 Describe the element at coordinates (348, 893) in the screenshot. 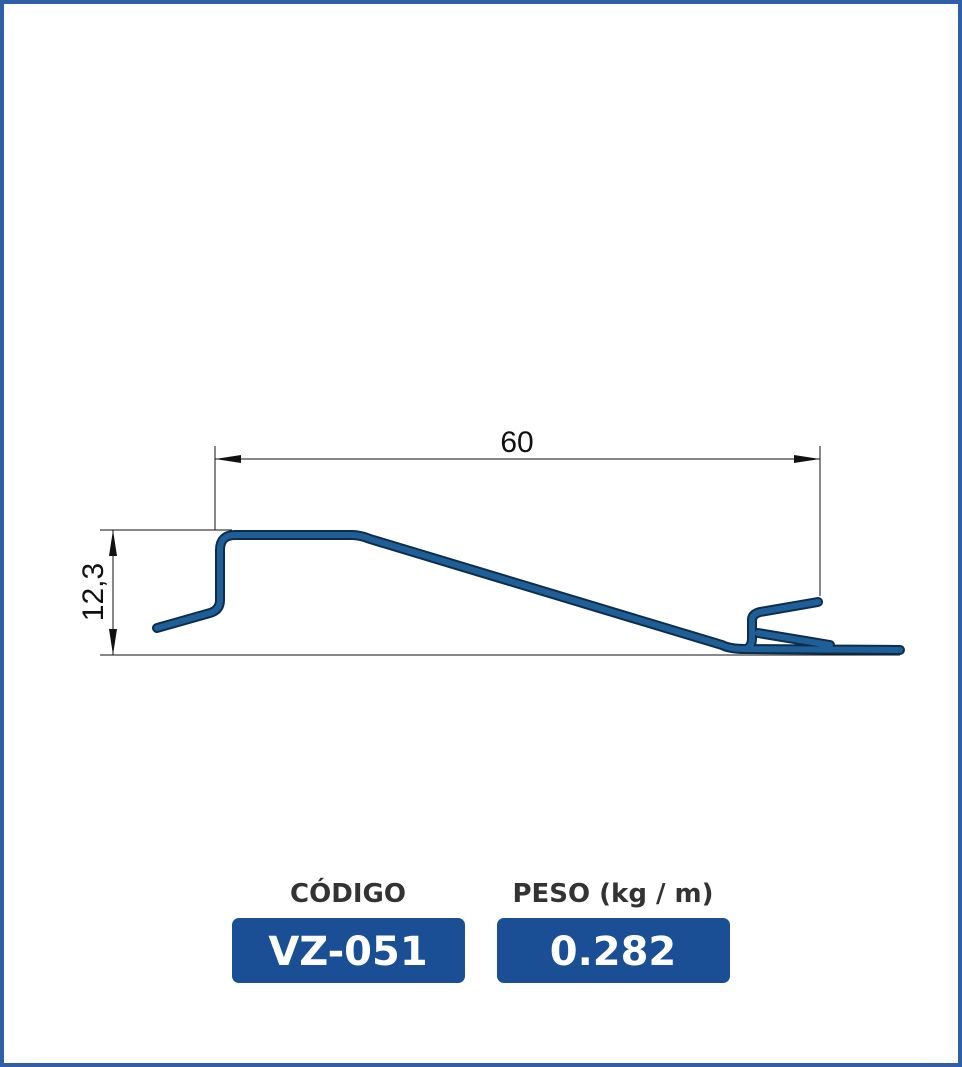

I see `codigo-label: CÓDIGO` at that location.